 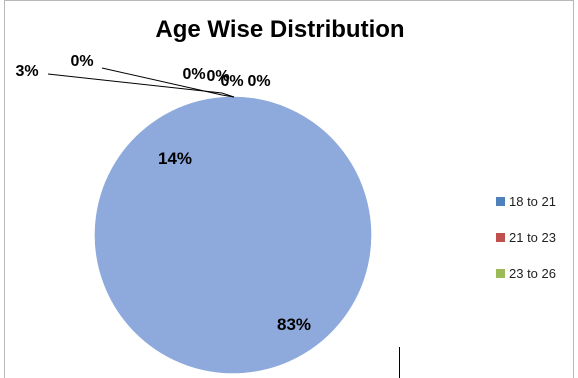 What do you see at coordinates (217, 76) in the screenshot?
I see `data-label-6: 0%` at bounding box center [217, 76].